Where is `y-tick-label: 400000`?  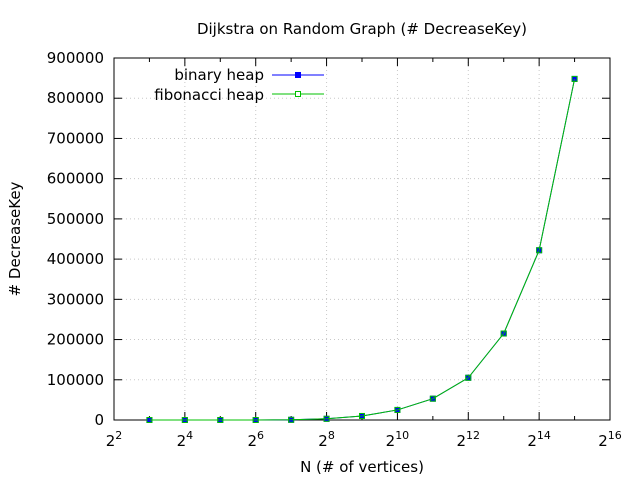 y-tick-label: 400000 is located at coordinates (75, 259).